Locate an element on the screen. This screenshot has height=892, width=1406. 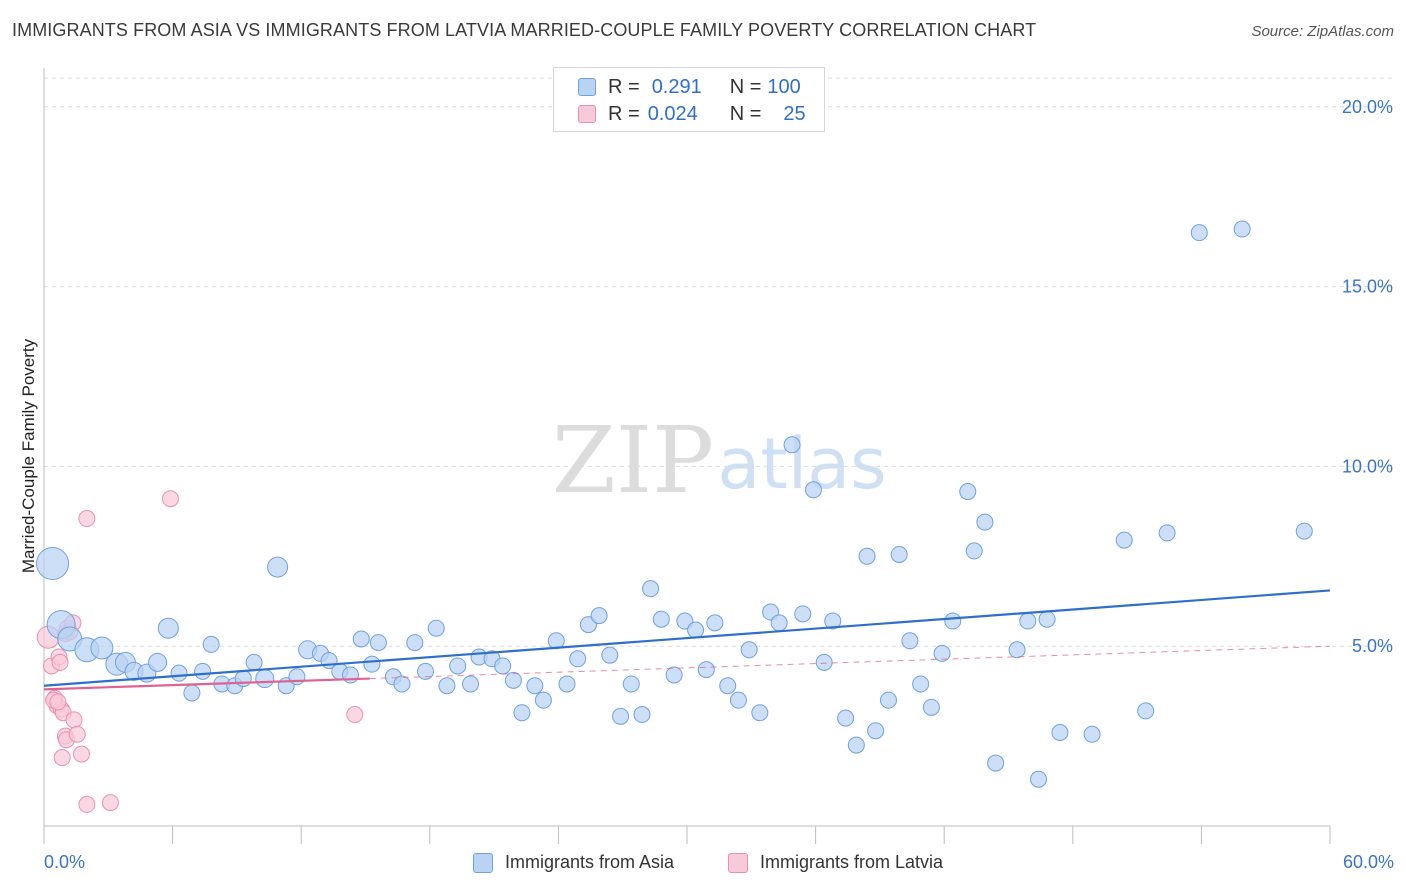
asia-swatch is located at coordinates (587, 87).